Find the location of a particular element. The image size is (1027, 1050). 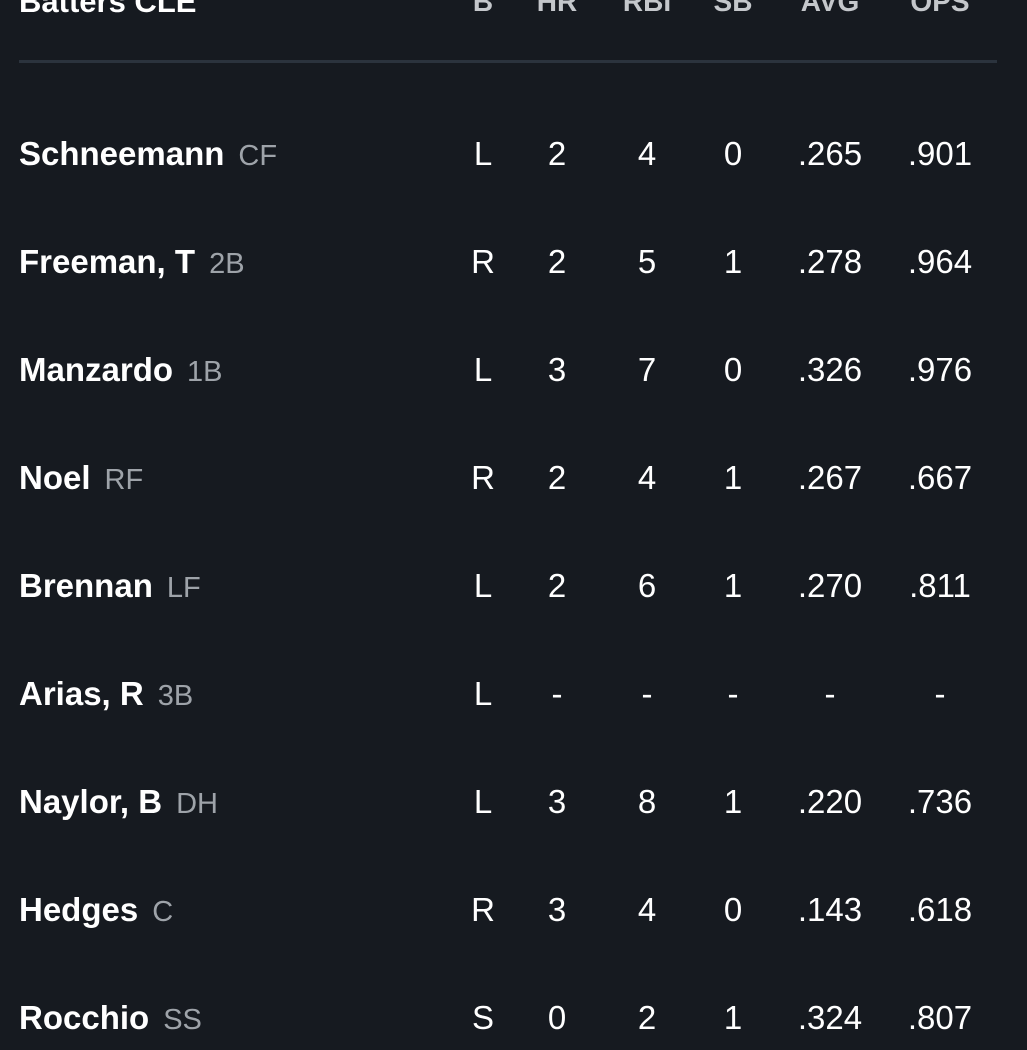

batter-name-cell: Rocchio SS is located at coordinates (110, 1019).